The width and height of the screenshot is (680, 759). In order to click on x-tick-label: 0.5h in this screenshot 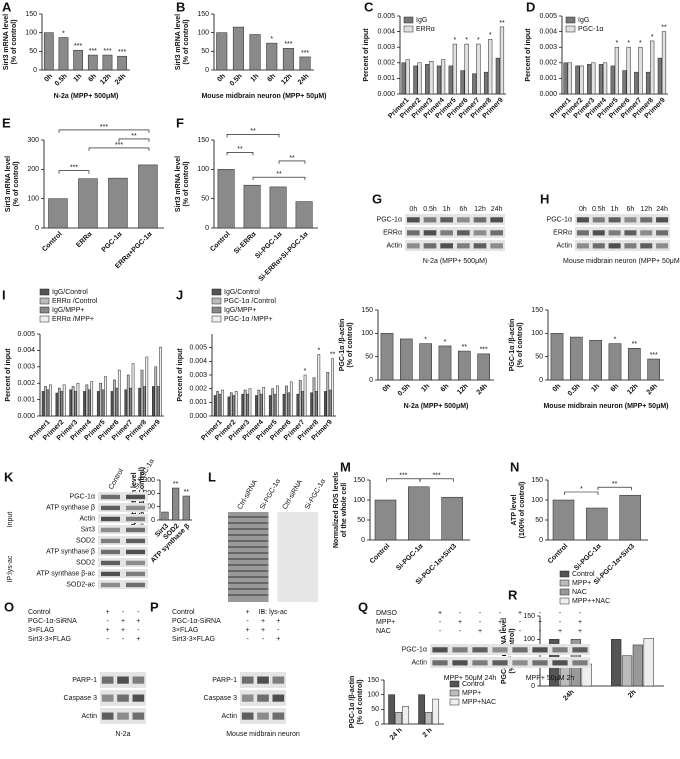, I will do `click(574, 390)`.